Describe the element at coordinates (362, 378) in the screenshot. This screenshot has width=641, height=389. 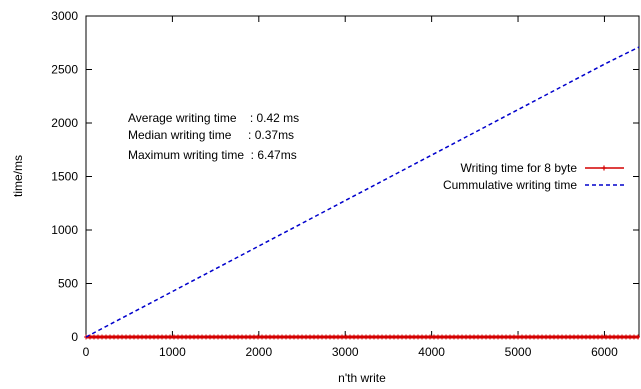
I see `x-axis-title: n'th write` at that location.